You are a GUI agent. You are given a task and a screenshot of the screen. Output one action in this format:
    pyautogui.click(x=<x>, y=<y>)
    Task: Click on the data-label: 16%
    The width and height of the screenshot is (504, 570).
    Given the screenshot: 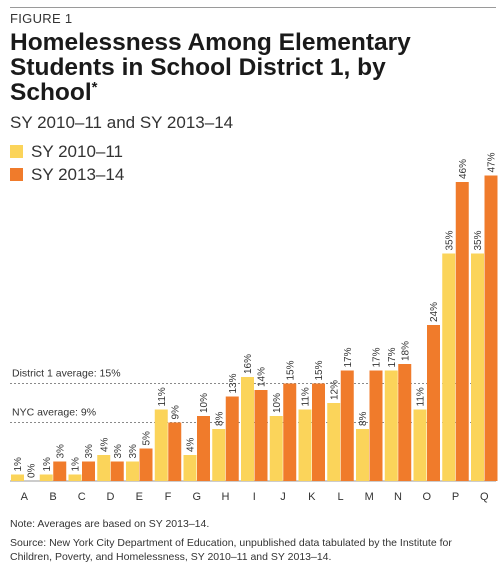 What is the action you would take?
    pyautogui.click(x=248, y=364)
    